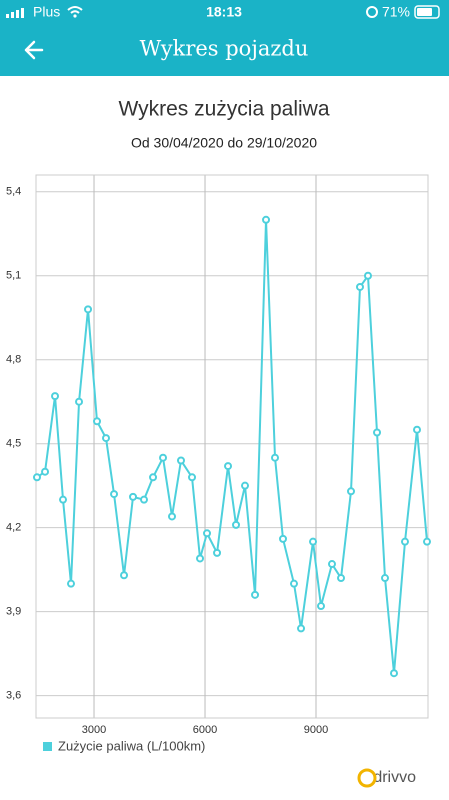 This screenshot has width=449, height=800. I want to click on battery-icon, so click(427, 12).